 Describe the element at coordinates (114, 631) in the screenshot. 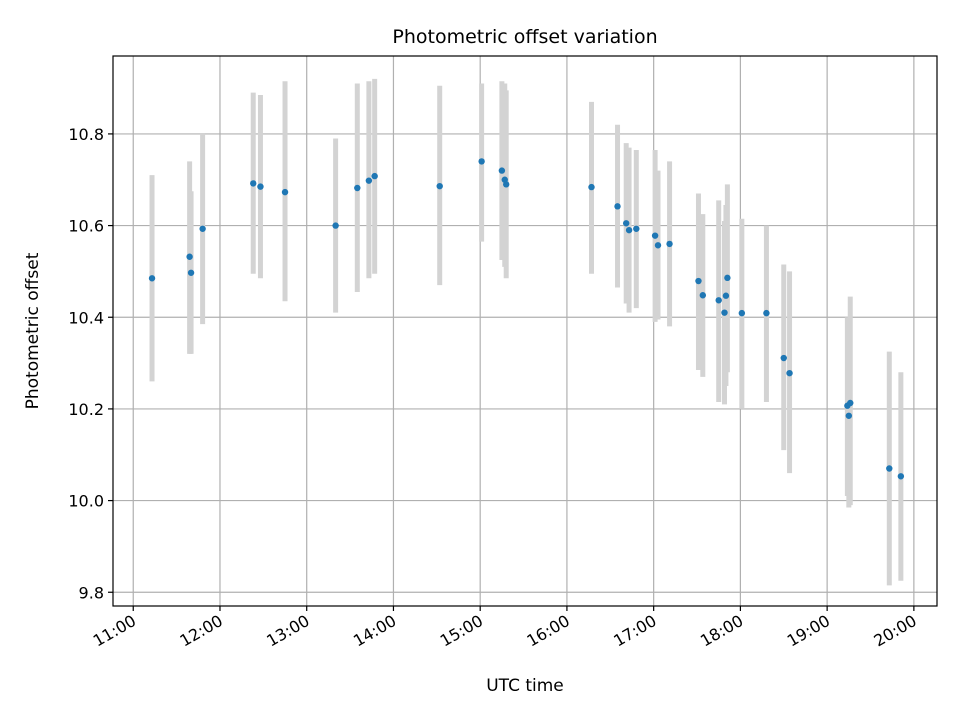

I see `x-tick-label: 11:00` at that location.